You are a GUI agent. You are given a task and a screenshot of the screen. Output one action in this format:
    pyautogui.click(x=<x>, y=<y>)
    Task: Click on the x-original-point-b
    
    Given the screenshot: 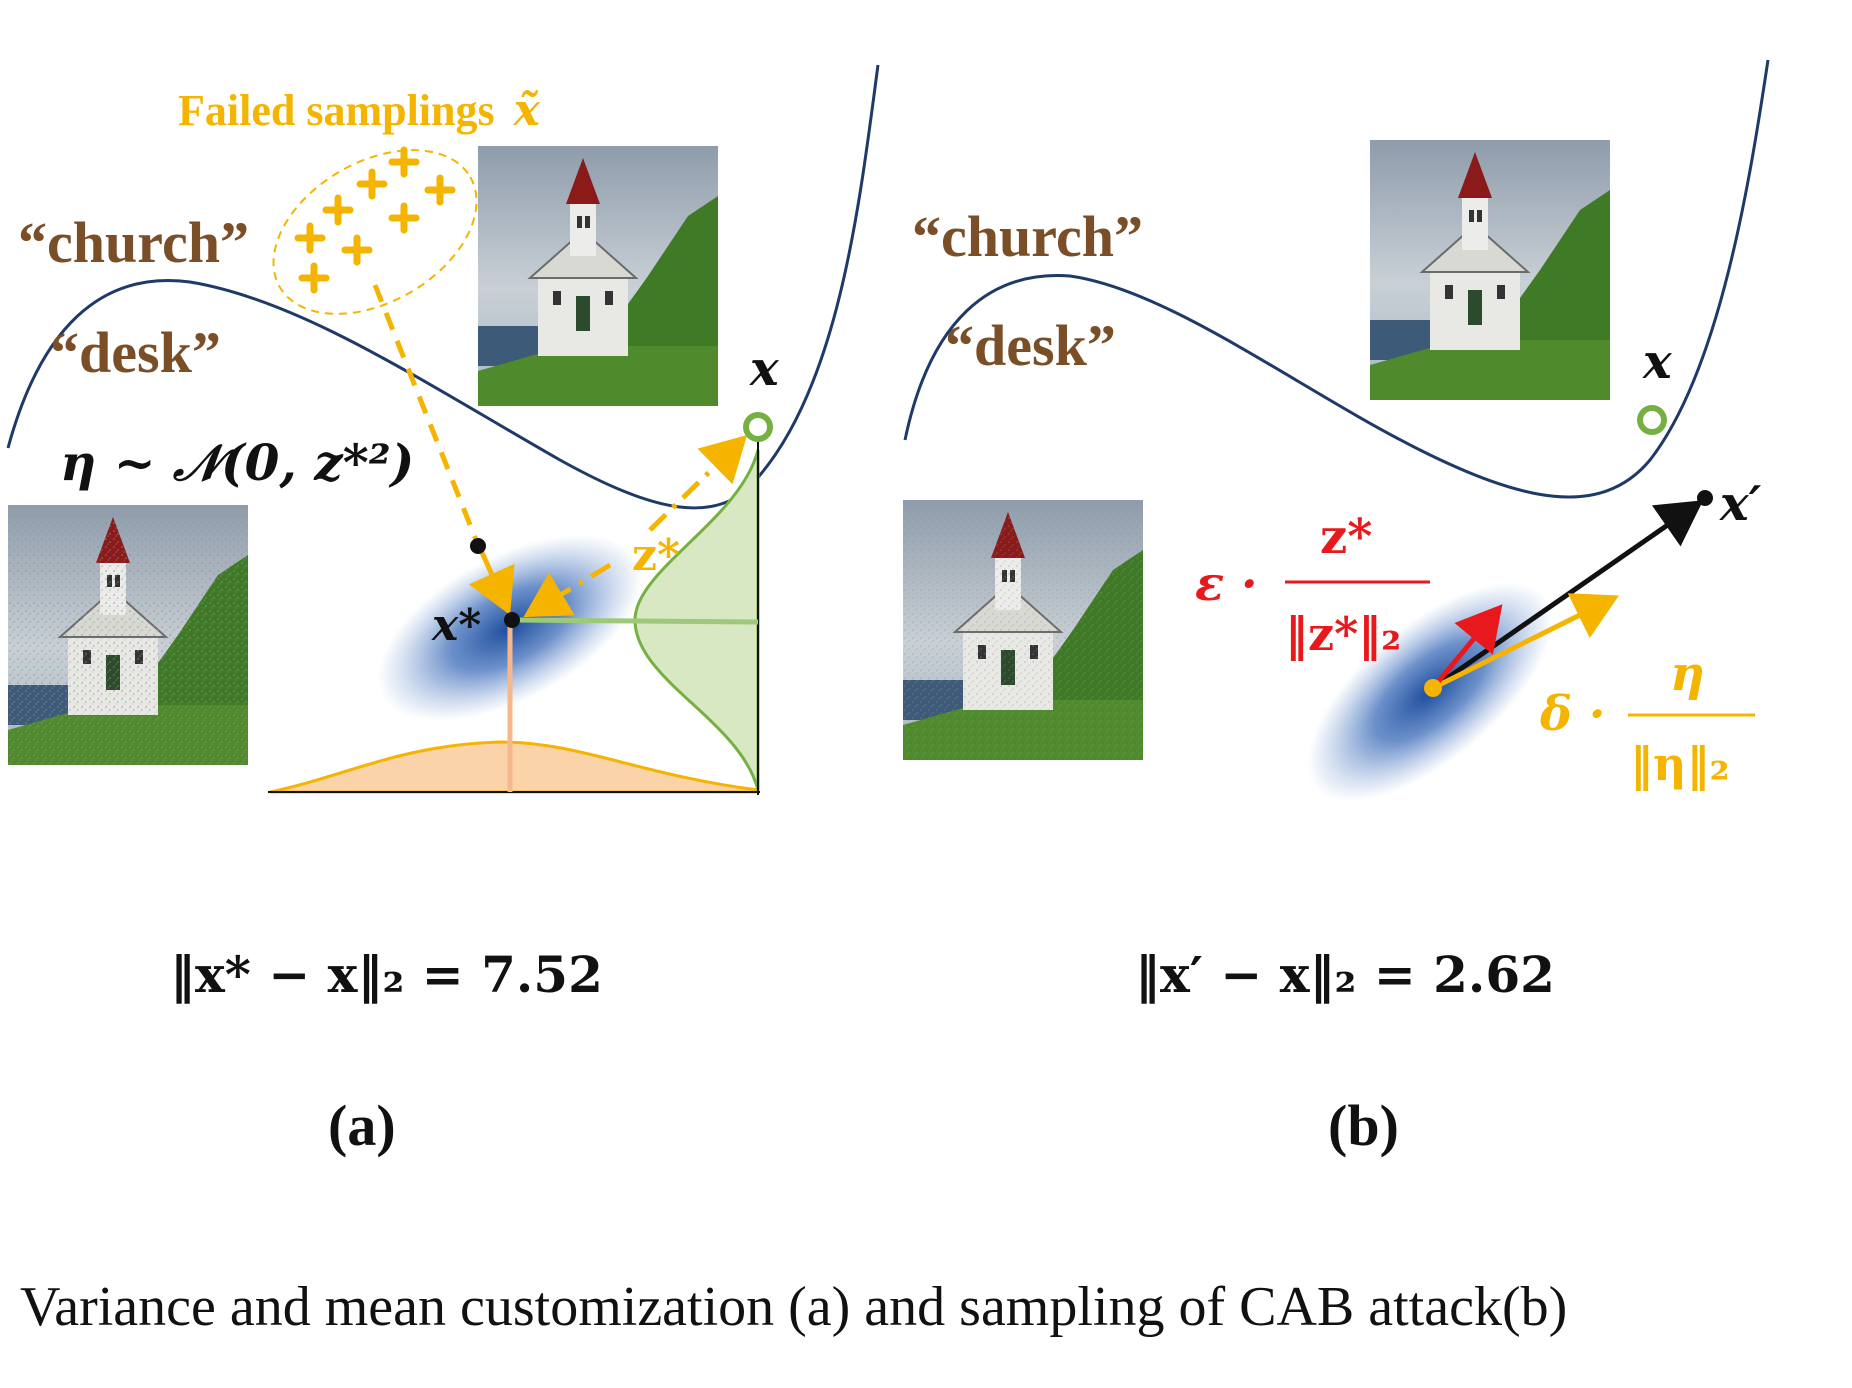 What is the action you would take?
    pyautogui.click(x=1652, y=420)
    